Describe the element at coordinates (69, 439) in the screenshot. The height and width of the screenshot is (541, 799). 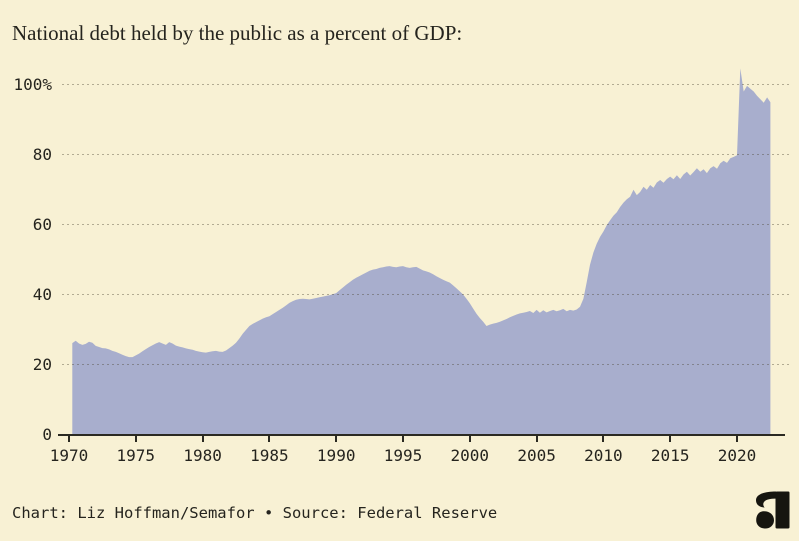
I see `x-tick-1970` at that location.